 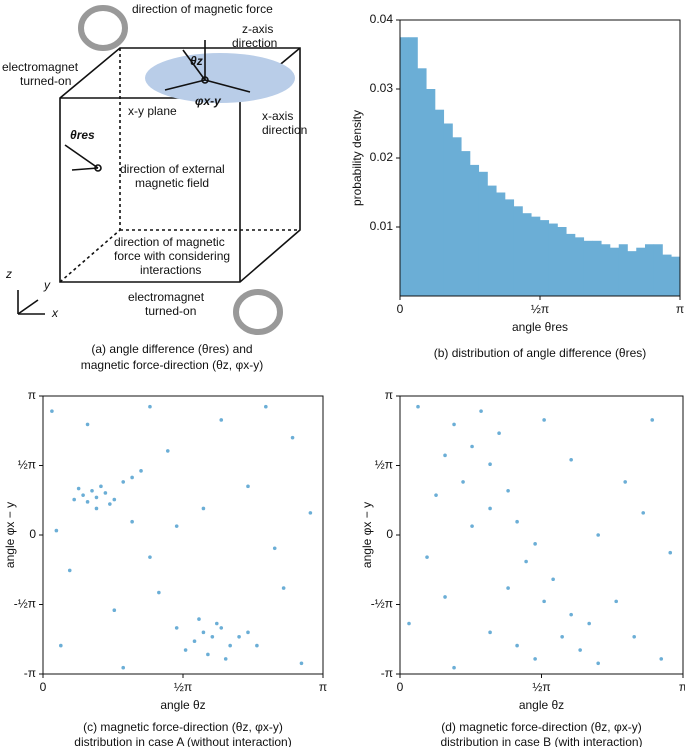 I want to click on origin, so click(x=205, y=80).